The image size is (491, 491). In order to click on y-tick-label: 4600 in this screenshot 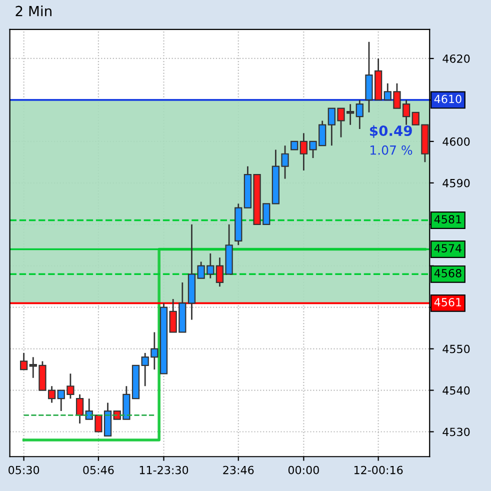, I will do `click(456, 141)`.